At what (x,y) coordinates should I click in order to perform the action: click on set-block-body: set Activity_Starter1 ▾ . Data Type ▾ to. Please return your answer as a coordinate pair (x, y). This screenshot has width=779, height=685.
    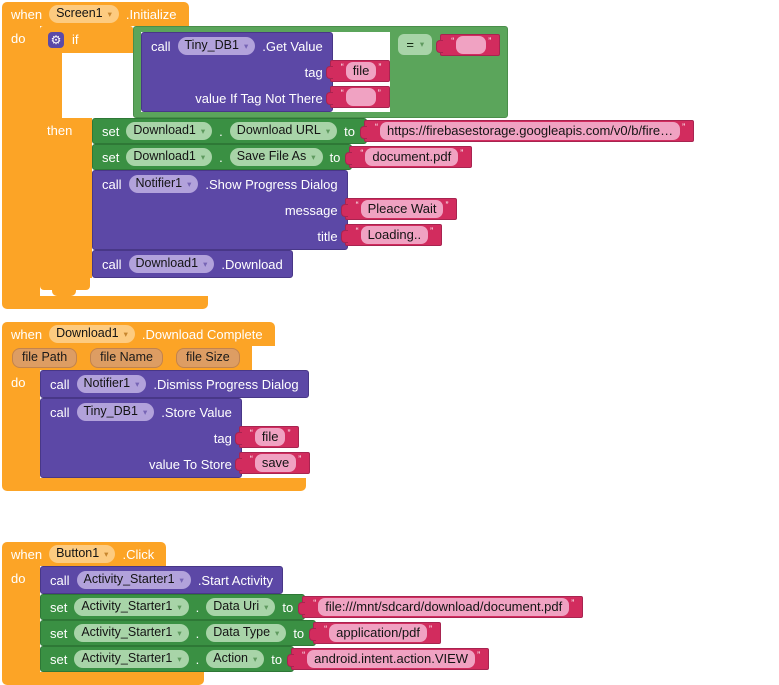
    Looking at the image, I should click on (178, 633).